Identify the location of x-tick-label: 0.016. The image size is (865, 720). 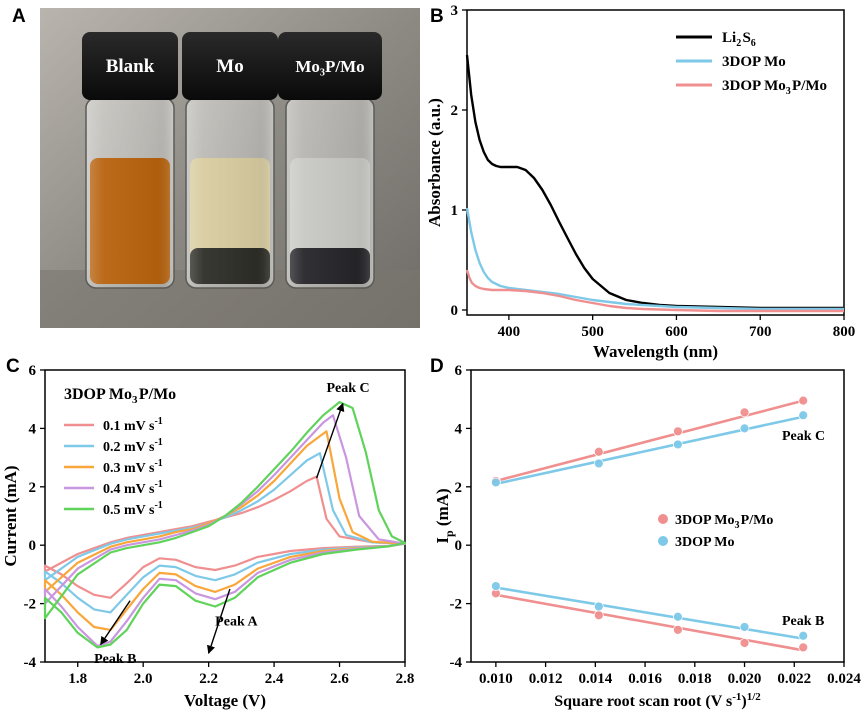
(645, 679).